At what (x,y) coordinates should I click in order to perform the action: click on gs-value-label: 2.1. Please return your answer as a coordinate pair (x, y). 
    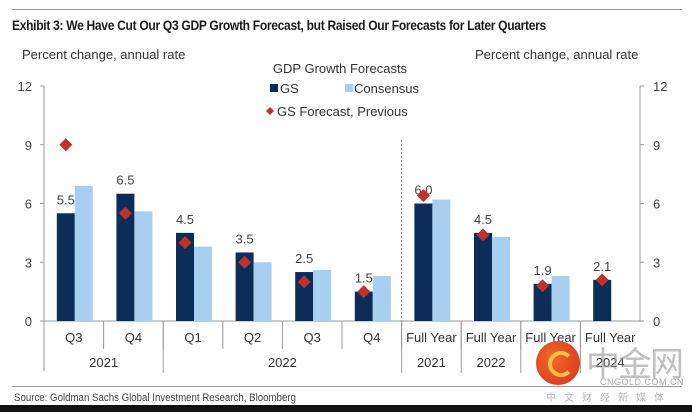
    Looking at the image, I should click on (602, 266).